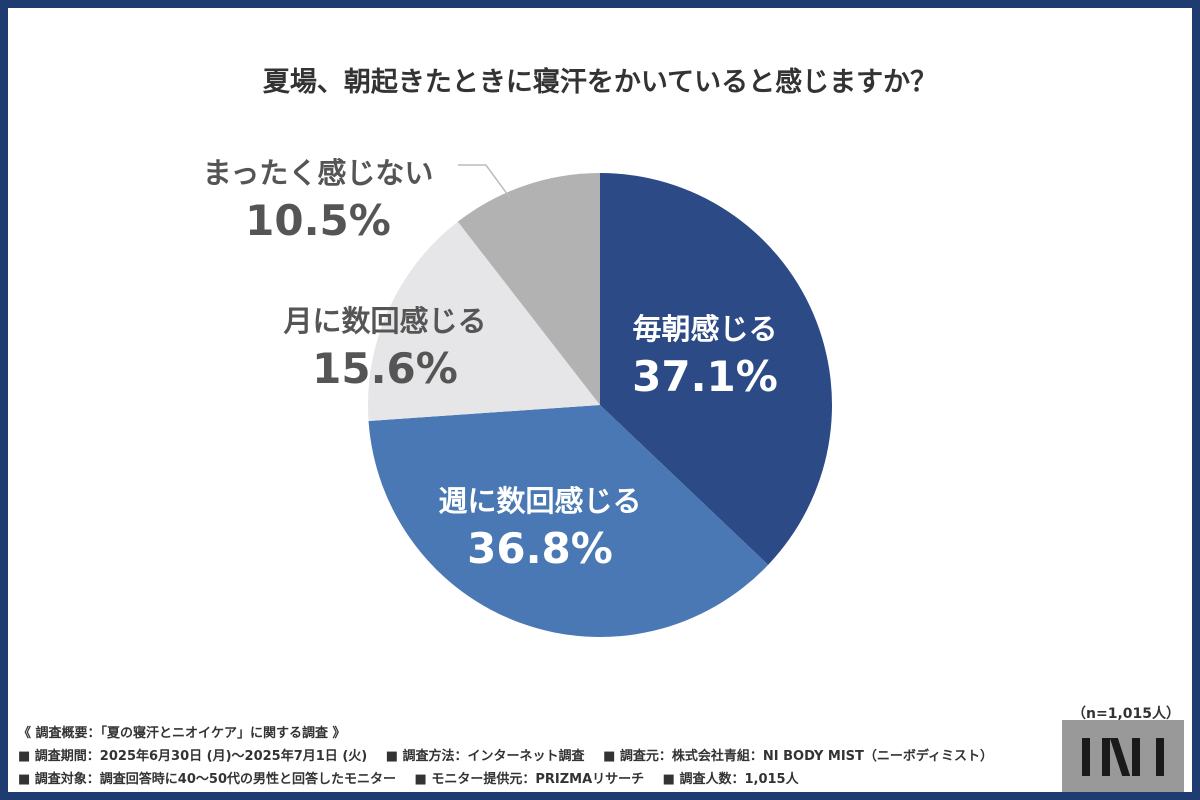  What do you see at coordinates (600, 82) in the screenshot?
I see `chart-title: 夏場、朝起きたときに寝汗をかいていると感じますか？` at bounding box center [600, 82].